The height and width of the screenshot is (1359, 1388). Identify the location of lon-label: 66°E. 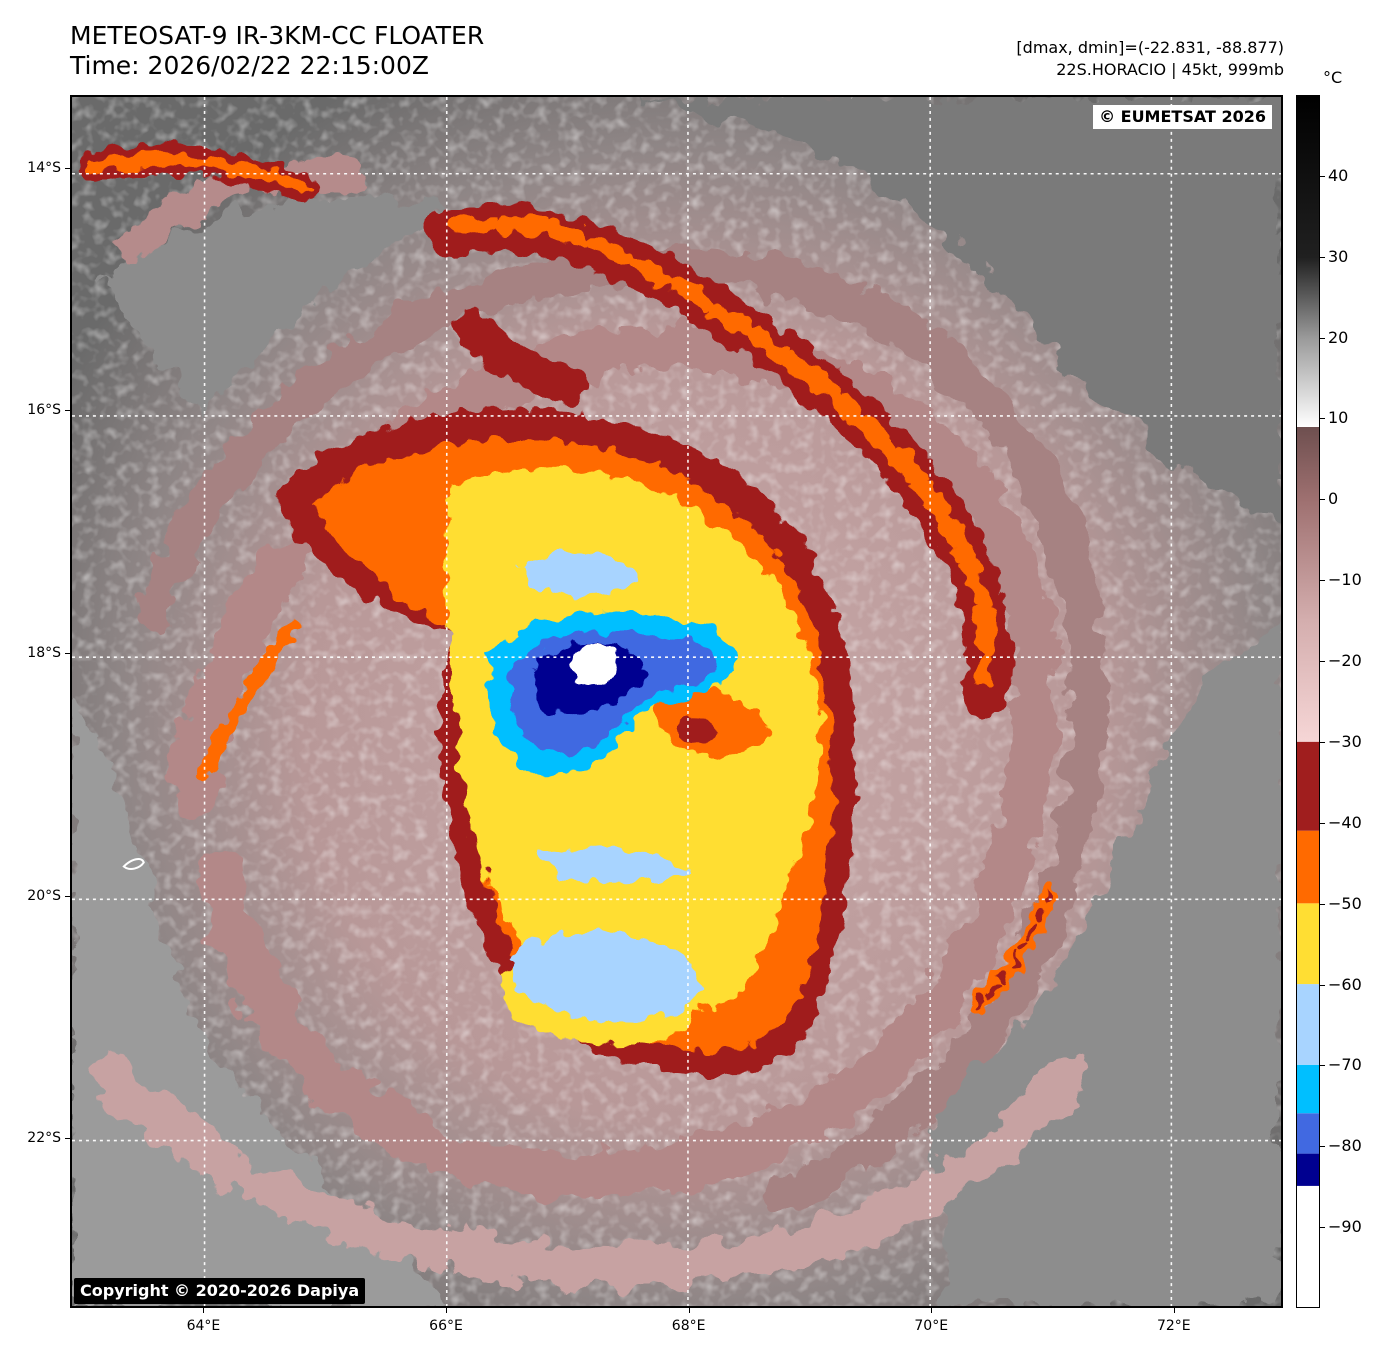
(446, 1326).